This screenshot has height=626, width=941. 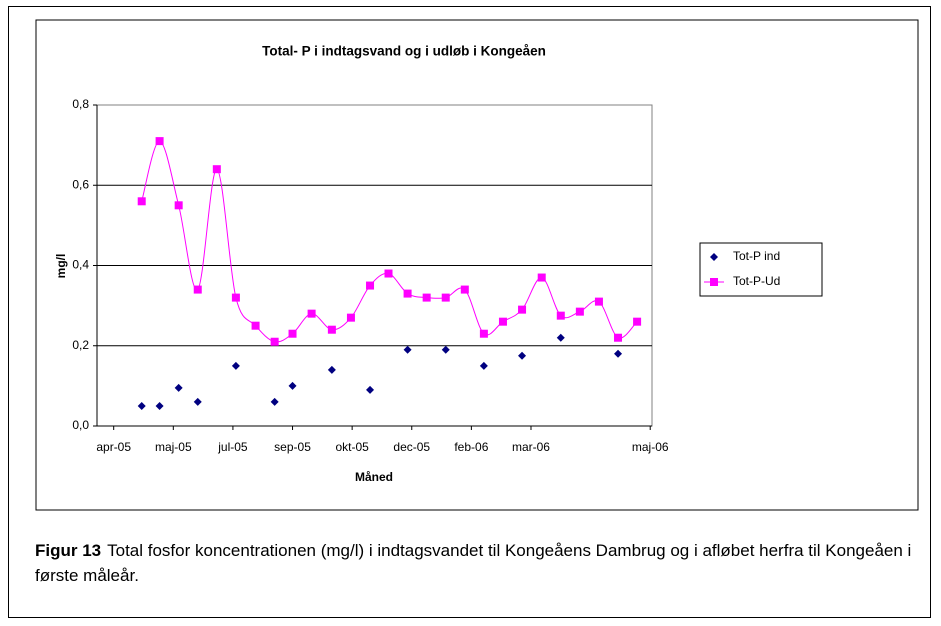 I want to click on y-axis-label: mg/l, so click(x=61, y=266).